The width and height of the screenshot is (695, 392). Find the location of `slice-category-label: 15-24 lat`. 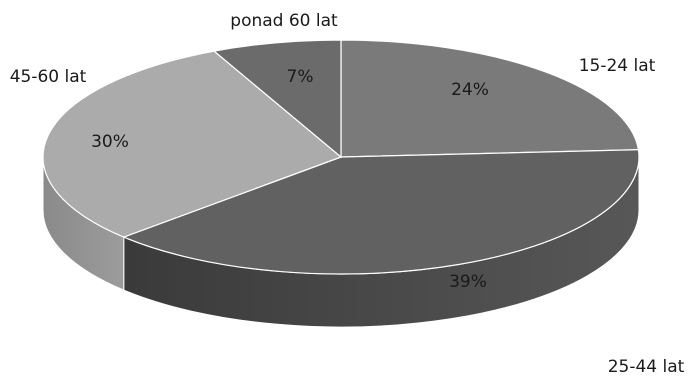

slice-category-label: 15-24 lat is located at coordinates (617, 66).